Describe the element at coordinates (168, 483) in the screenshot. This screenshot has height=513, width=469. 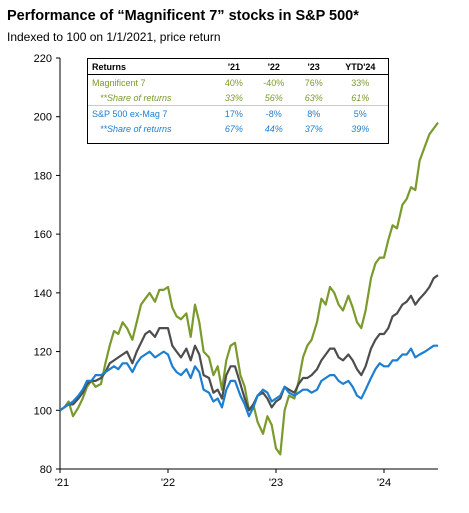
I see `x-tick-label: '22` at that location.